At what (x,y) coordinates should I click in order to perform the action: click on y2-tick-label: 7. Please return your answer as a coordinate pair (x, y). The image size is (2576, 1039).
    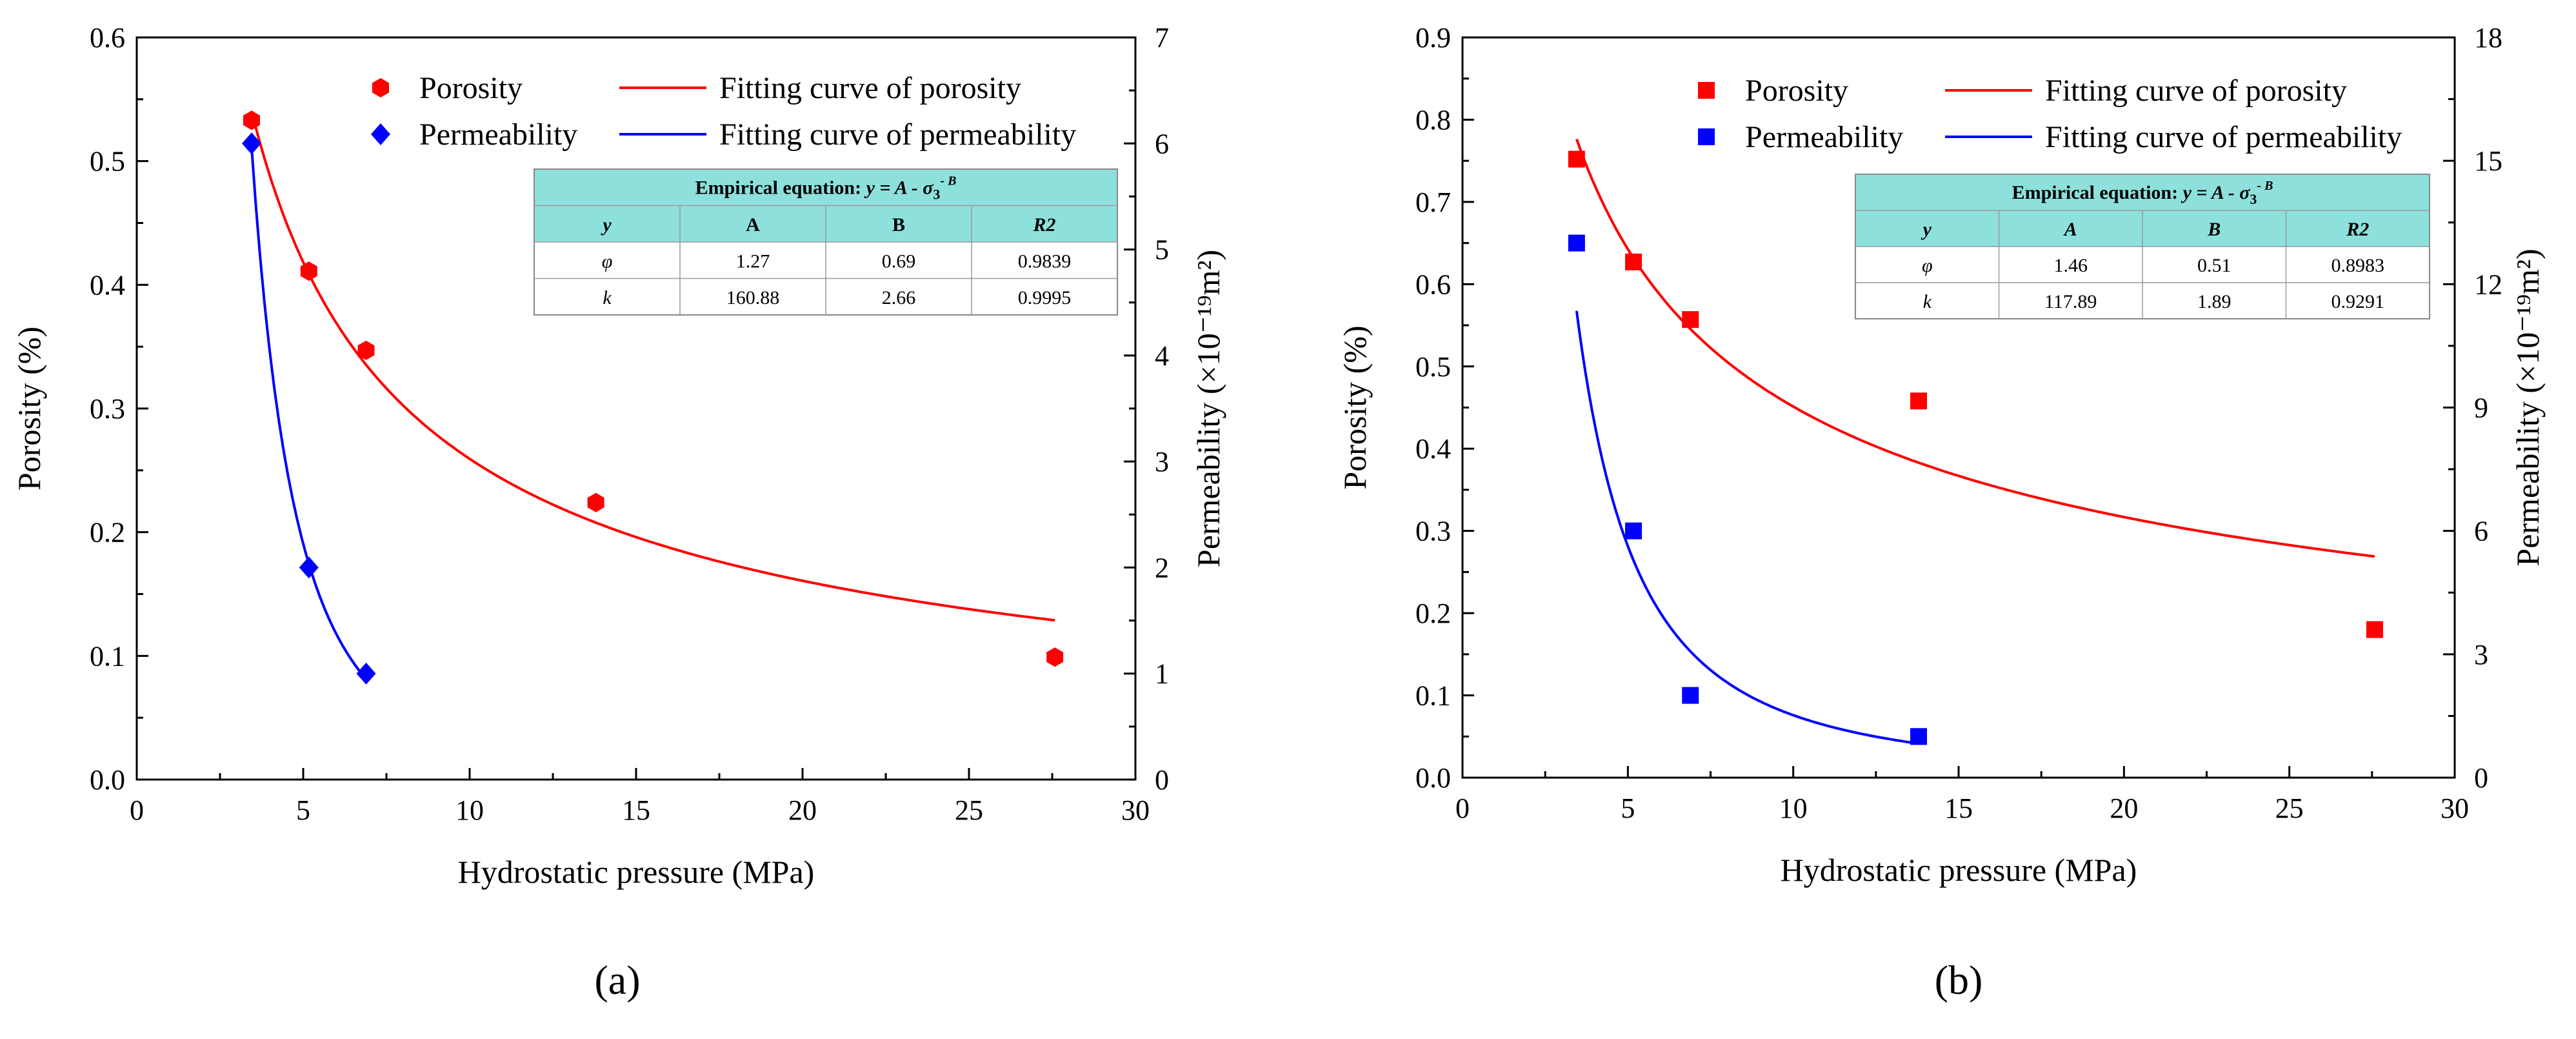
    Looking at the image, I should click on (1162, 38).